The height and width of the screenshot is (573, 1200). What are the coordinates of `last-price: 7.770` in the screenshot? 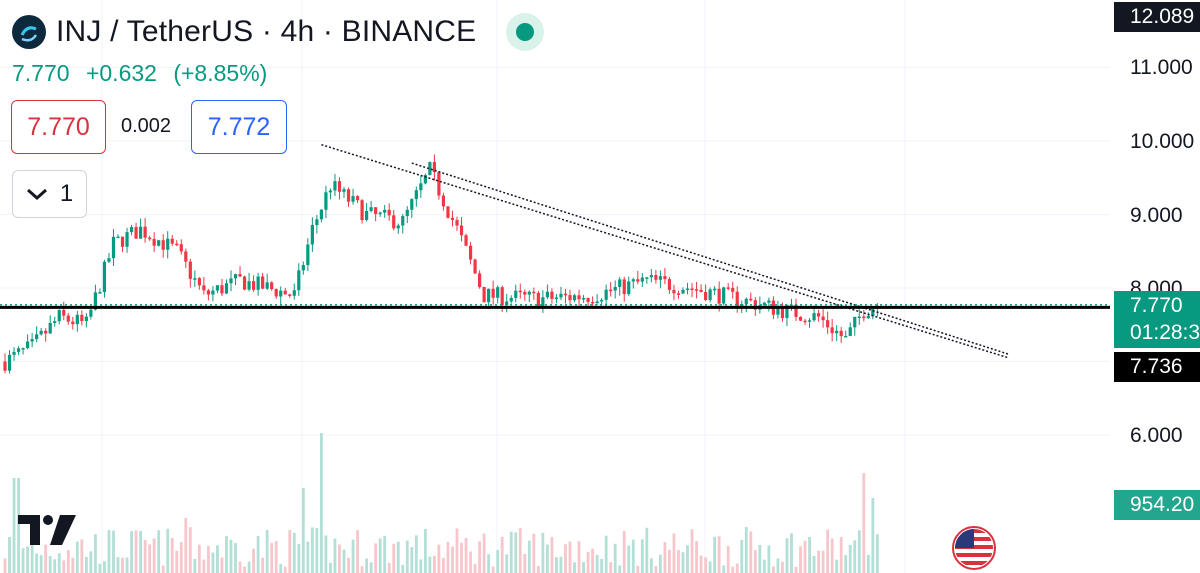 It's located at (41, 73).